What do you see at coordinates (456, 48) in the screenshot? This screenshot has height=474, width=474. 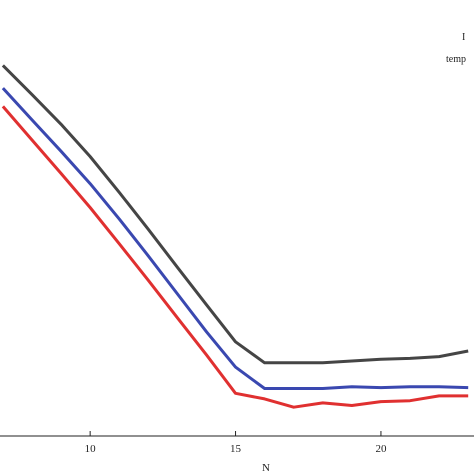 I see `legend: I temp` at bounding box center [456, 48].